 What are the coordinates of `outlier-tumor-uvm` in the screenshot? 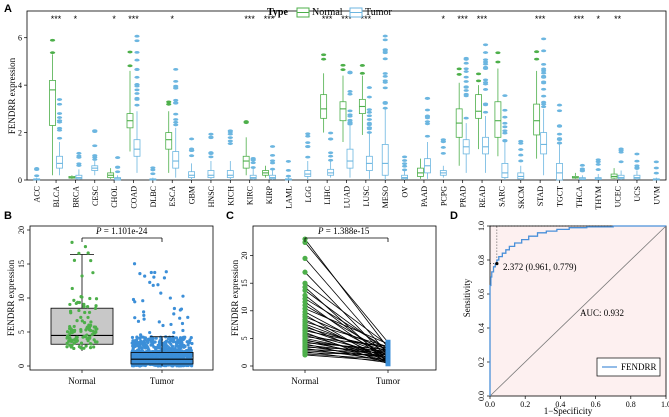 It's located at (656, 168).